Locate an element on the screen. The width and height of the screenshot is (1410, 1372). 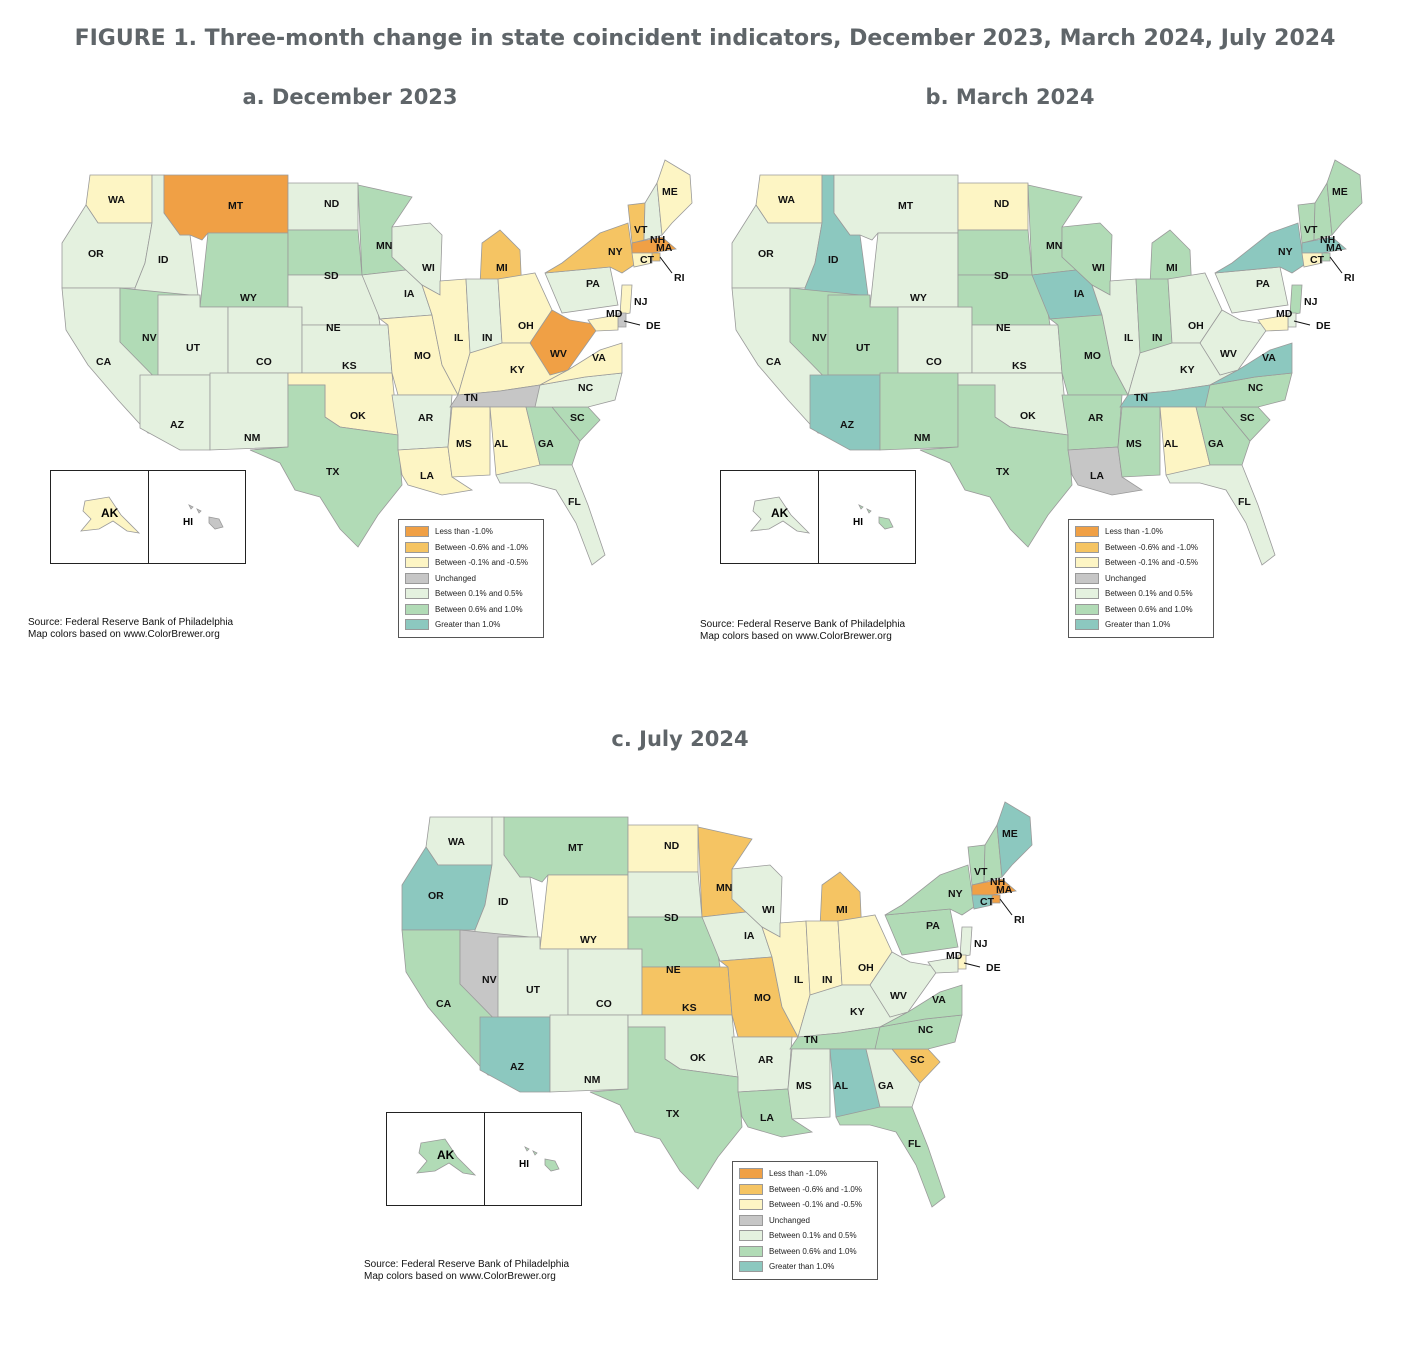
state-ny is located at coordinates (929, 890).